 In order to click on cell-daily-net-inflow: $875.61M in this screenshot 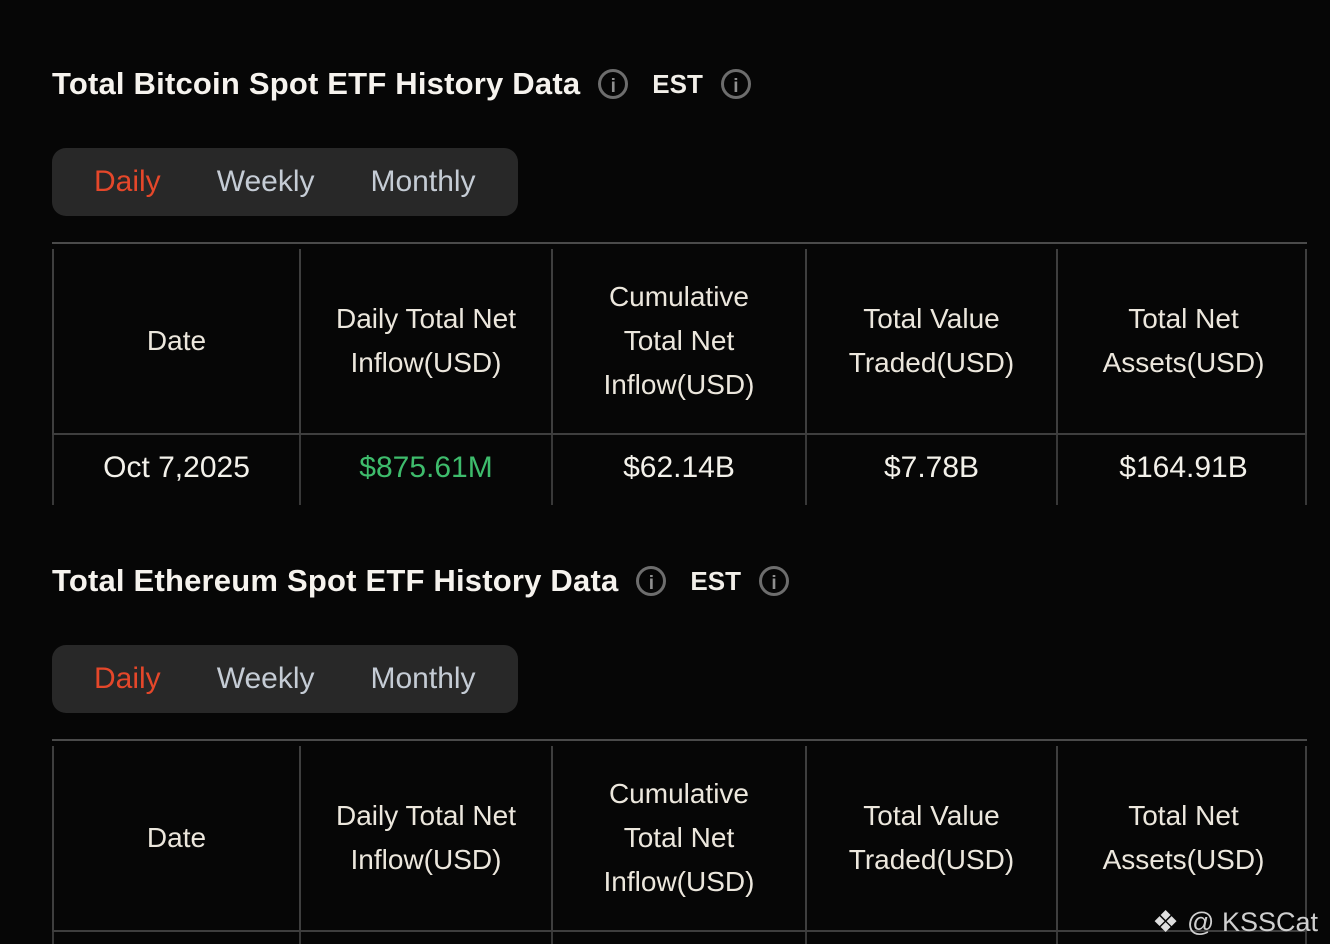, I will do `click(427, 470)`.